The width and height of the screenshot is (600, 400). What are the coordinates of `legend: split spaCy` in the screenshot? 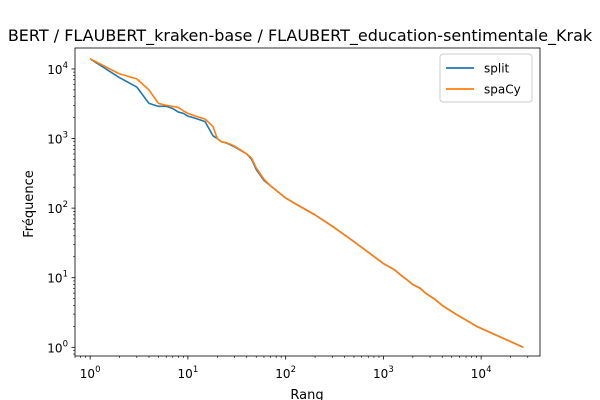 It's located at (486, 78).